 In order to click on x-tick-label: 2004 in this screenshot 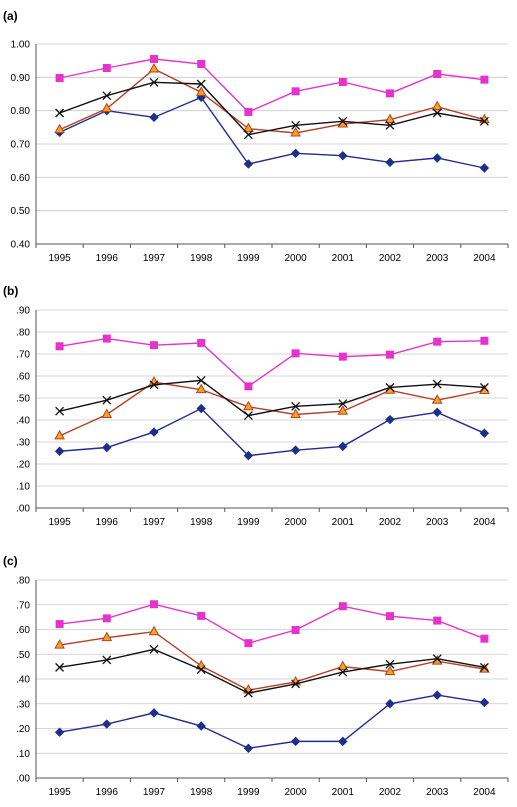, I will do `click(484, 792)`.